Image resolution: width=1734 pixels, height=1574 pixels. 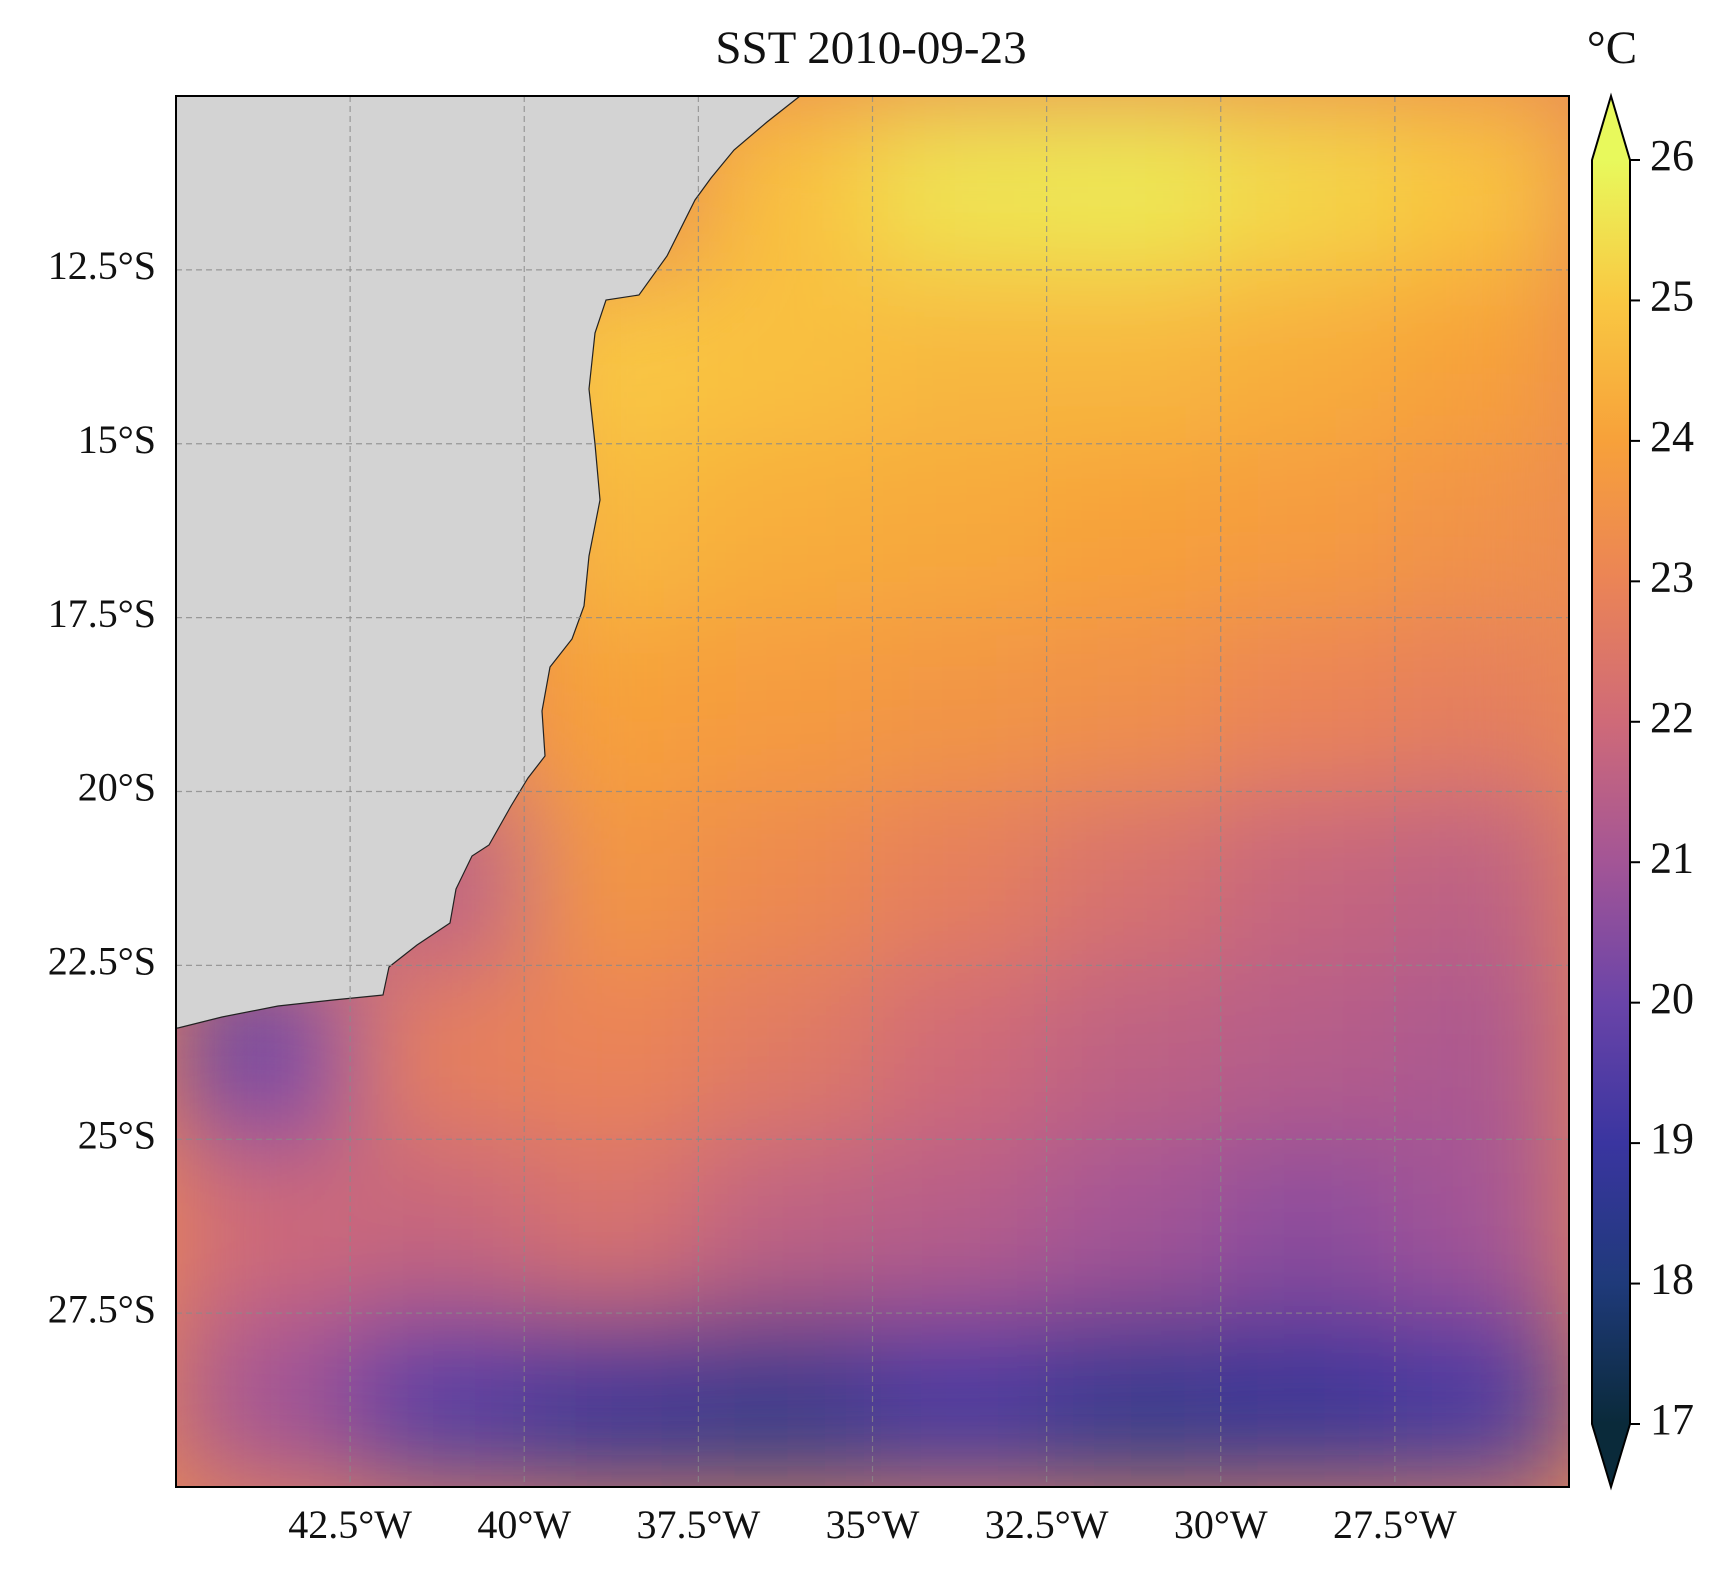 I want to click on colorbar-tick-label: 26, so click(x=1672, y=155).